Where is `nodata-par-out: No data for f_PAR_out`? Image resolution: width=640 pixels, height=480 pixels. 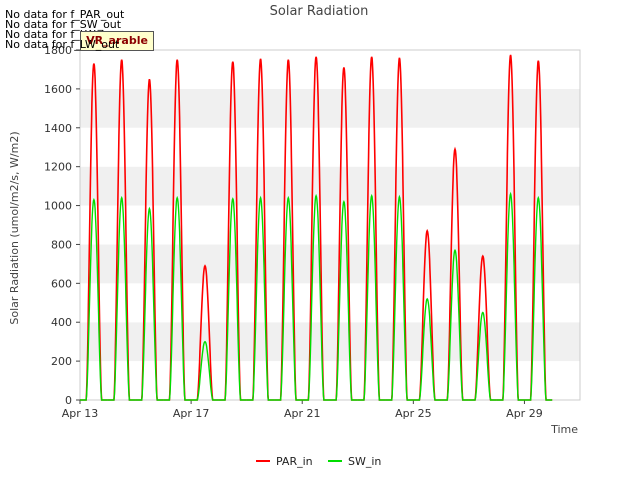
nodata-par-out: No data for f_PAR_out is located at coordinates (65, 14).